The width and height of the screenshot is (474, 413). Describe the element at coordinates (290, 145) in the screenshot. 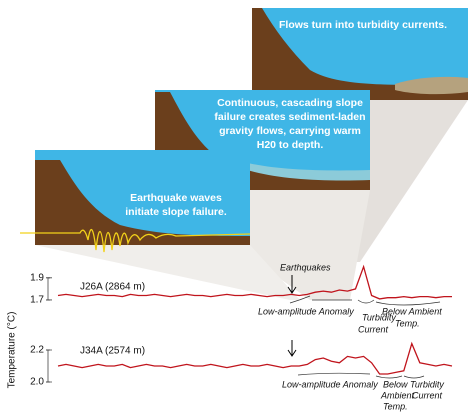

I see `panel-caption: H20 to depth.` at that location.